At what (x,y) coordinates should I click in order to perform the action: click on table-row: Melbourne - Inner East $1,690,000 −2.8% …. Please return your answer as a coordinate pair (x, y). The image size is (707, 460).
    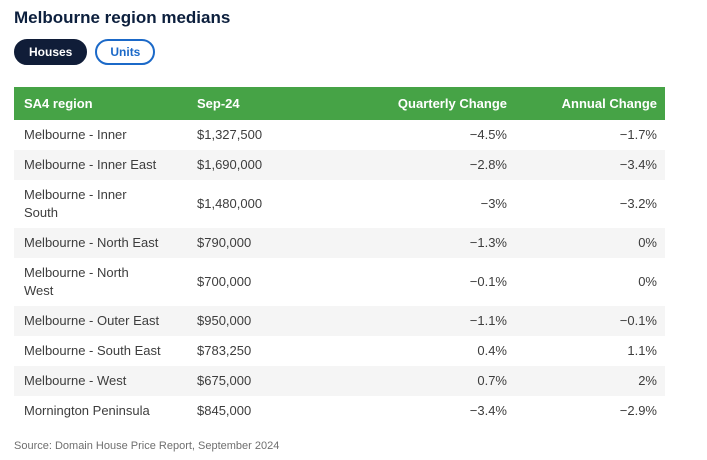
    Looking at the image, I should click on (339, 165).